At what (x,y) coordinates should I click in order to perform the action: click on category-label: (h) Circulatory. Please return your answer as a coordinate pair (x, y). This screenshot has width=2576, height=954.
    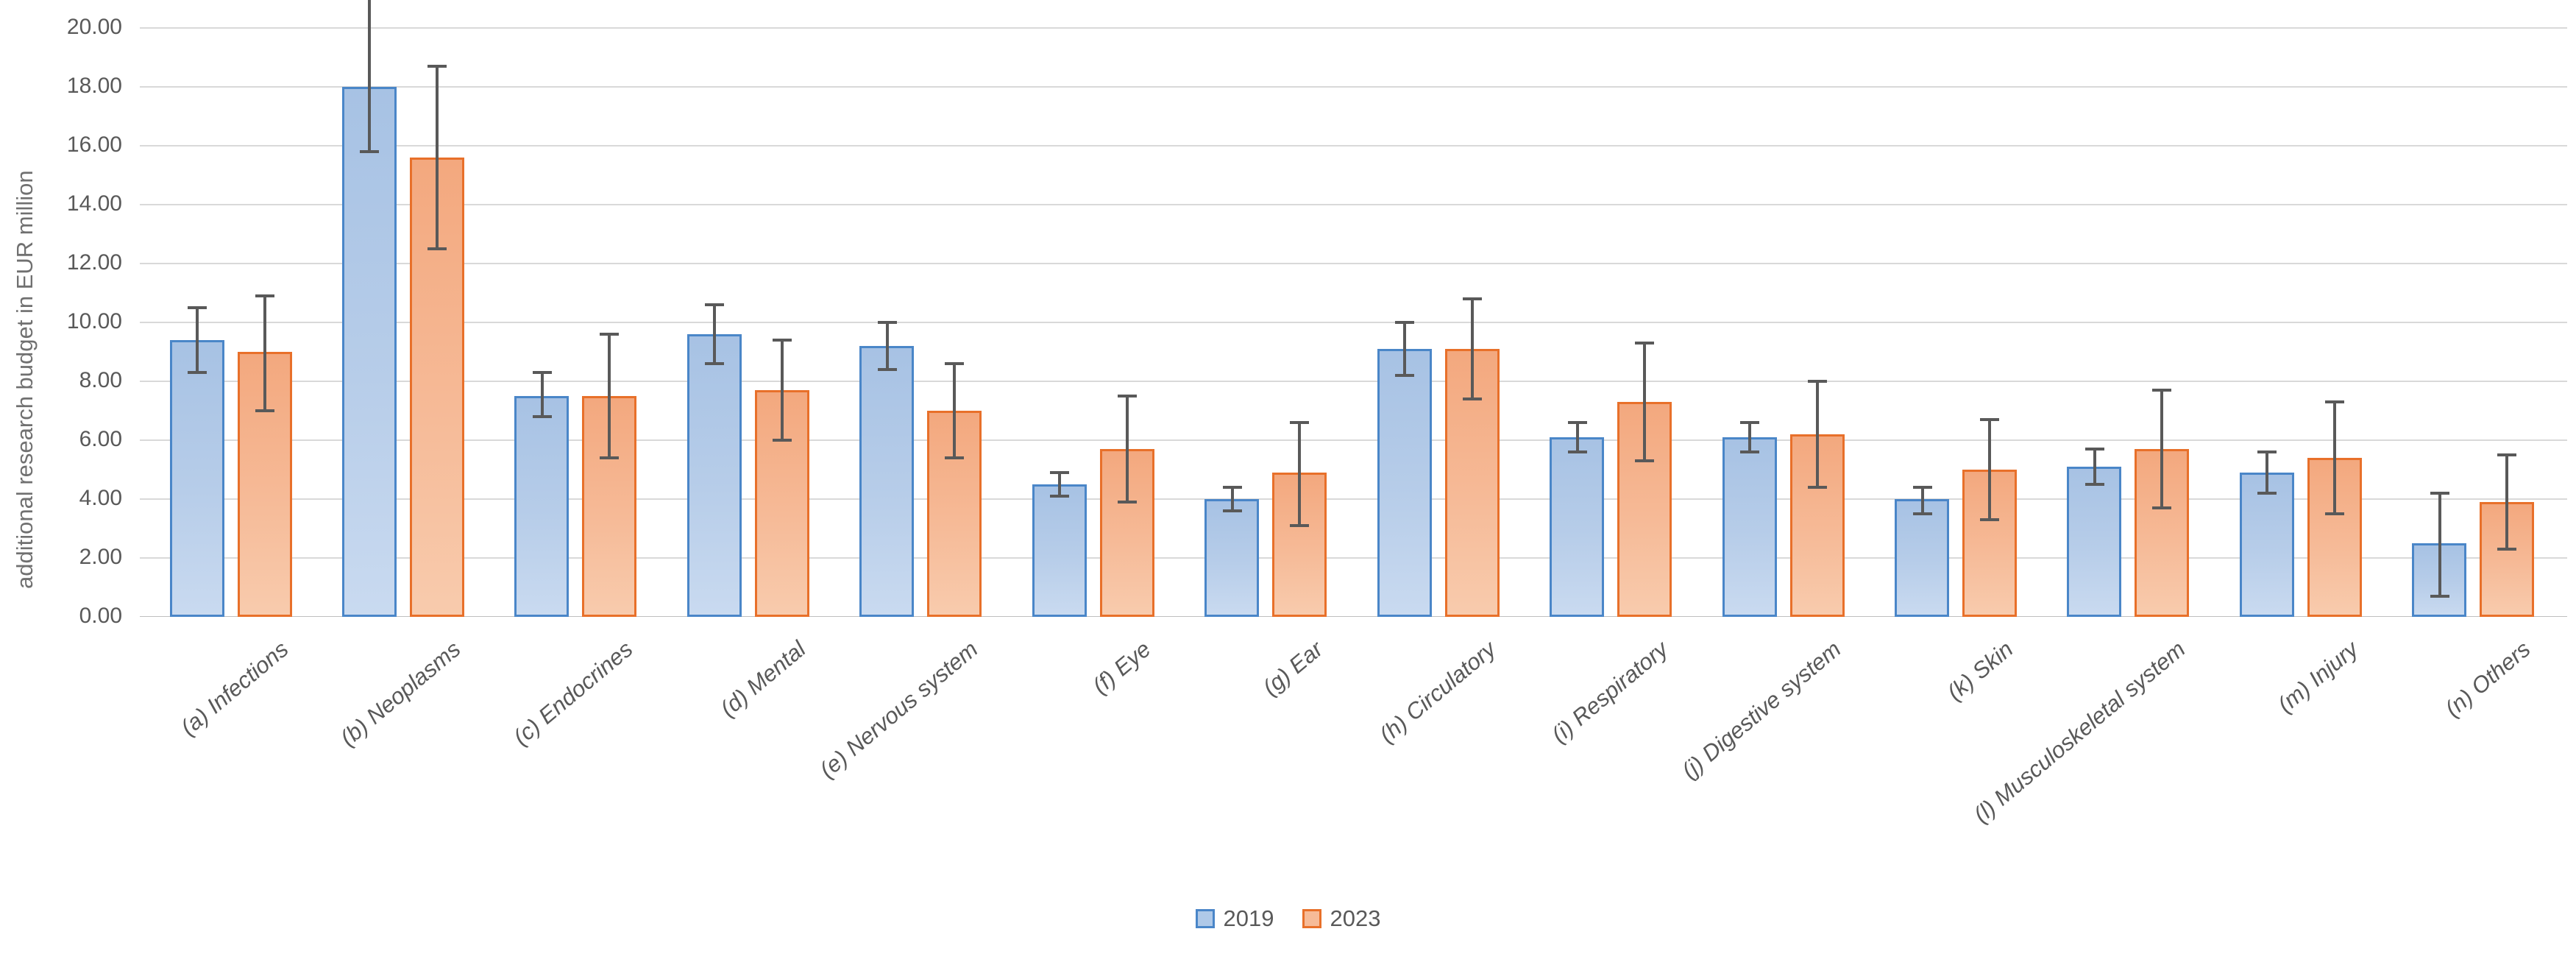
    Looking at the image, I should click on (1437, 692).